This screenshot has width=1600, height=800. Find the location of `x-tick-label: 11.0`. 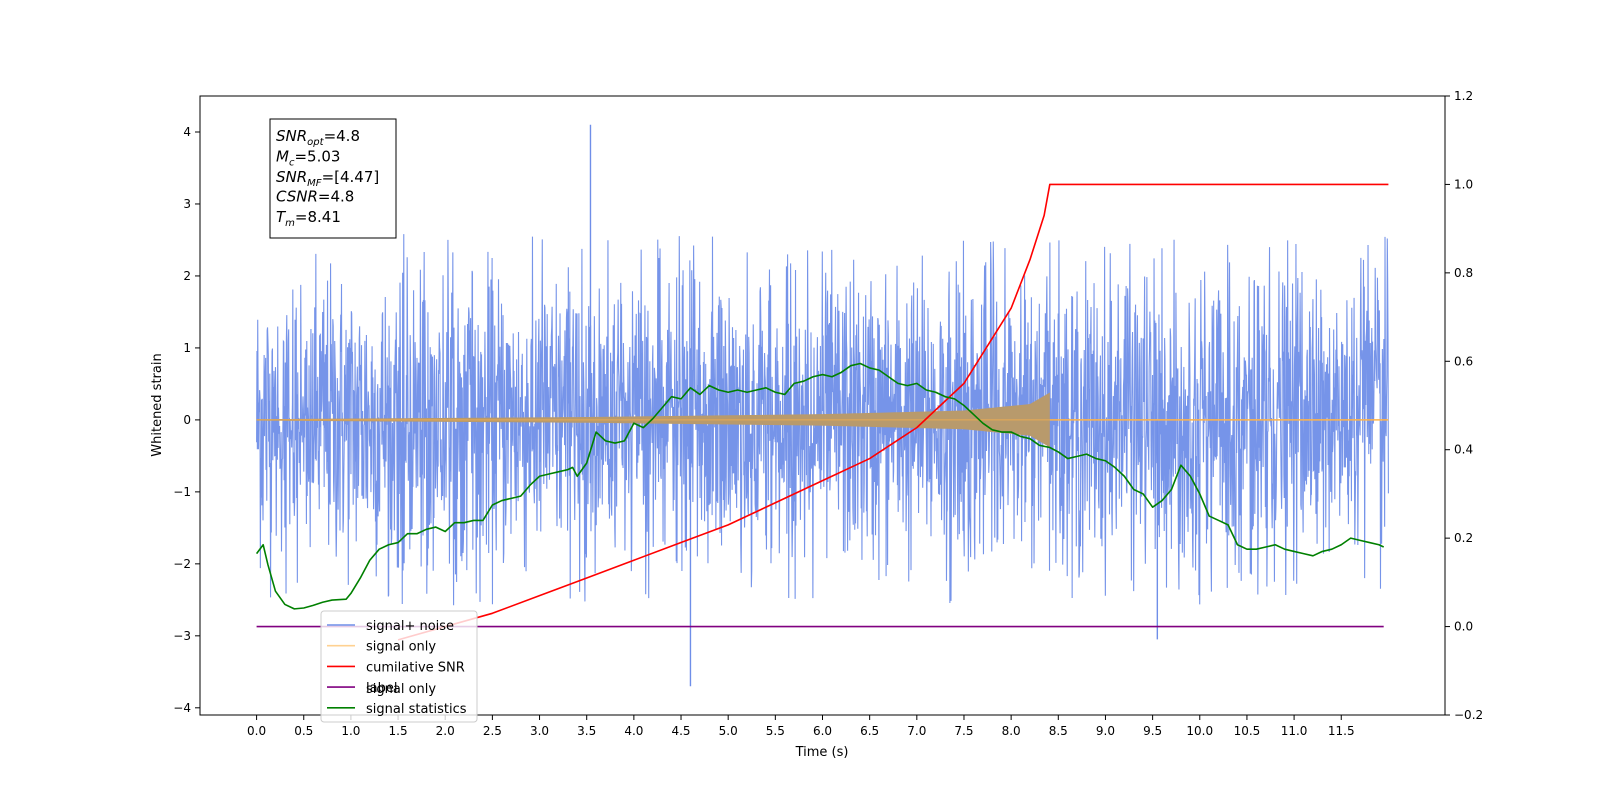

x-tick-label: 11.0 is located at coordinates (1294, 731).